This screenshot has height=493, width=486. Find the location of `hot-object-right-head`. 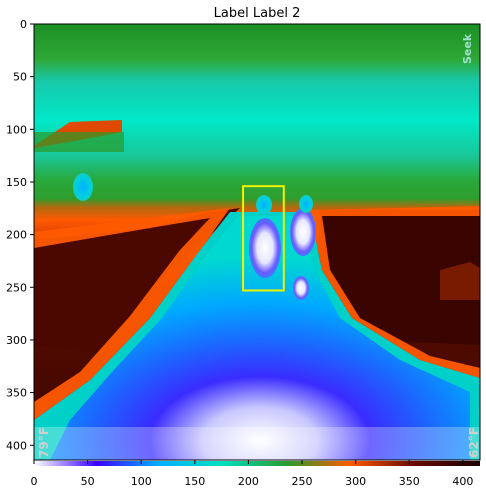

hot-object-right-head is located at coordinates (306, 204).